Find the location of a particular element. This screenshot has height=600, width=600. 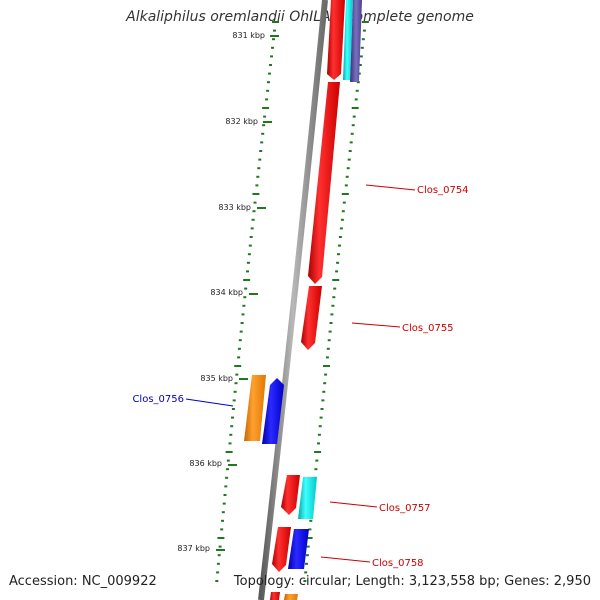

minus-strand-genes is located at coordinates (264, 409).